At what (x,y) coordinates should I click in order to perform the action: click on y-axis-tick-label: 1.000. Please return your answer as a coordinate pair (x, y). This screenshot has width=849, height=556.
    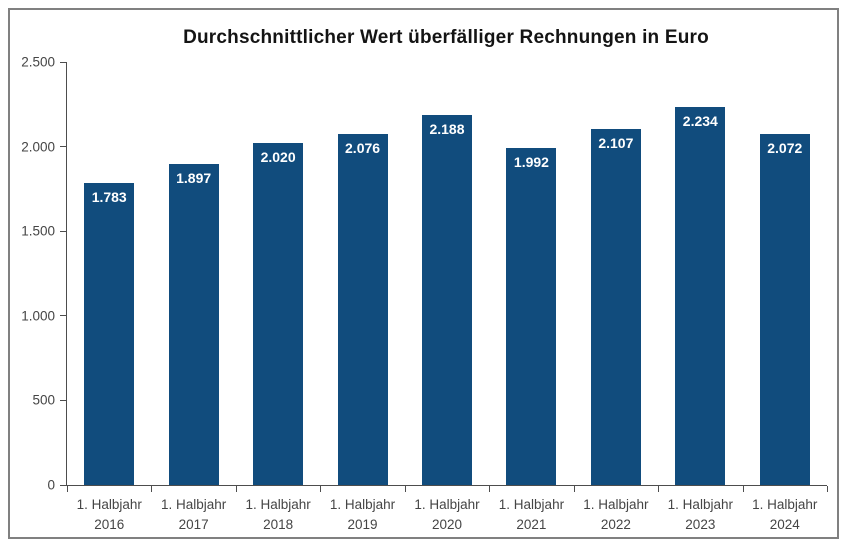
    Looking at the image, I should click on (38, 316).